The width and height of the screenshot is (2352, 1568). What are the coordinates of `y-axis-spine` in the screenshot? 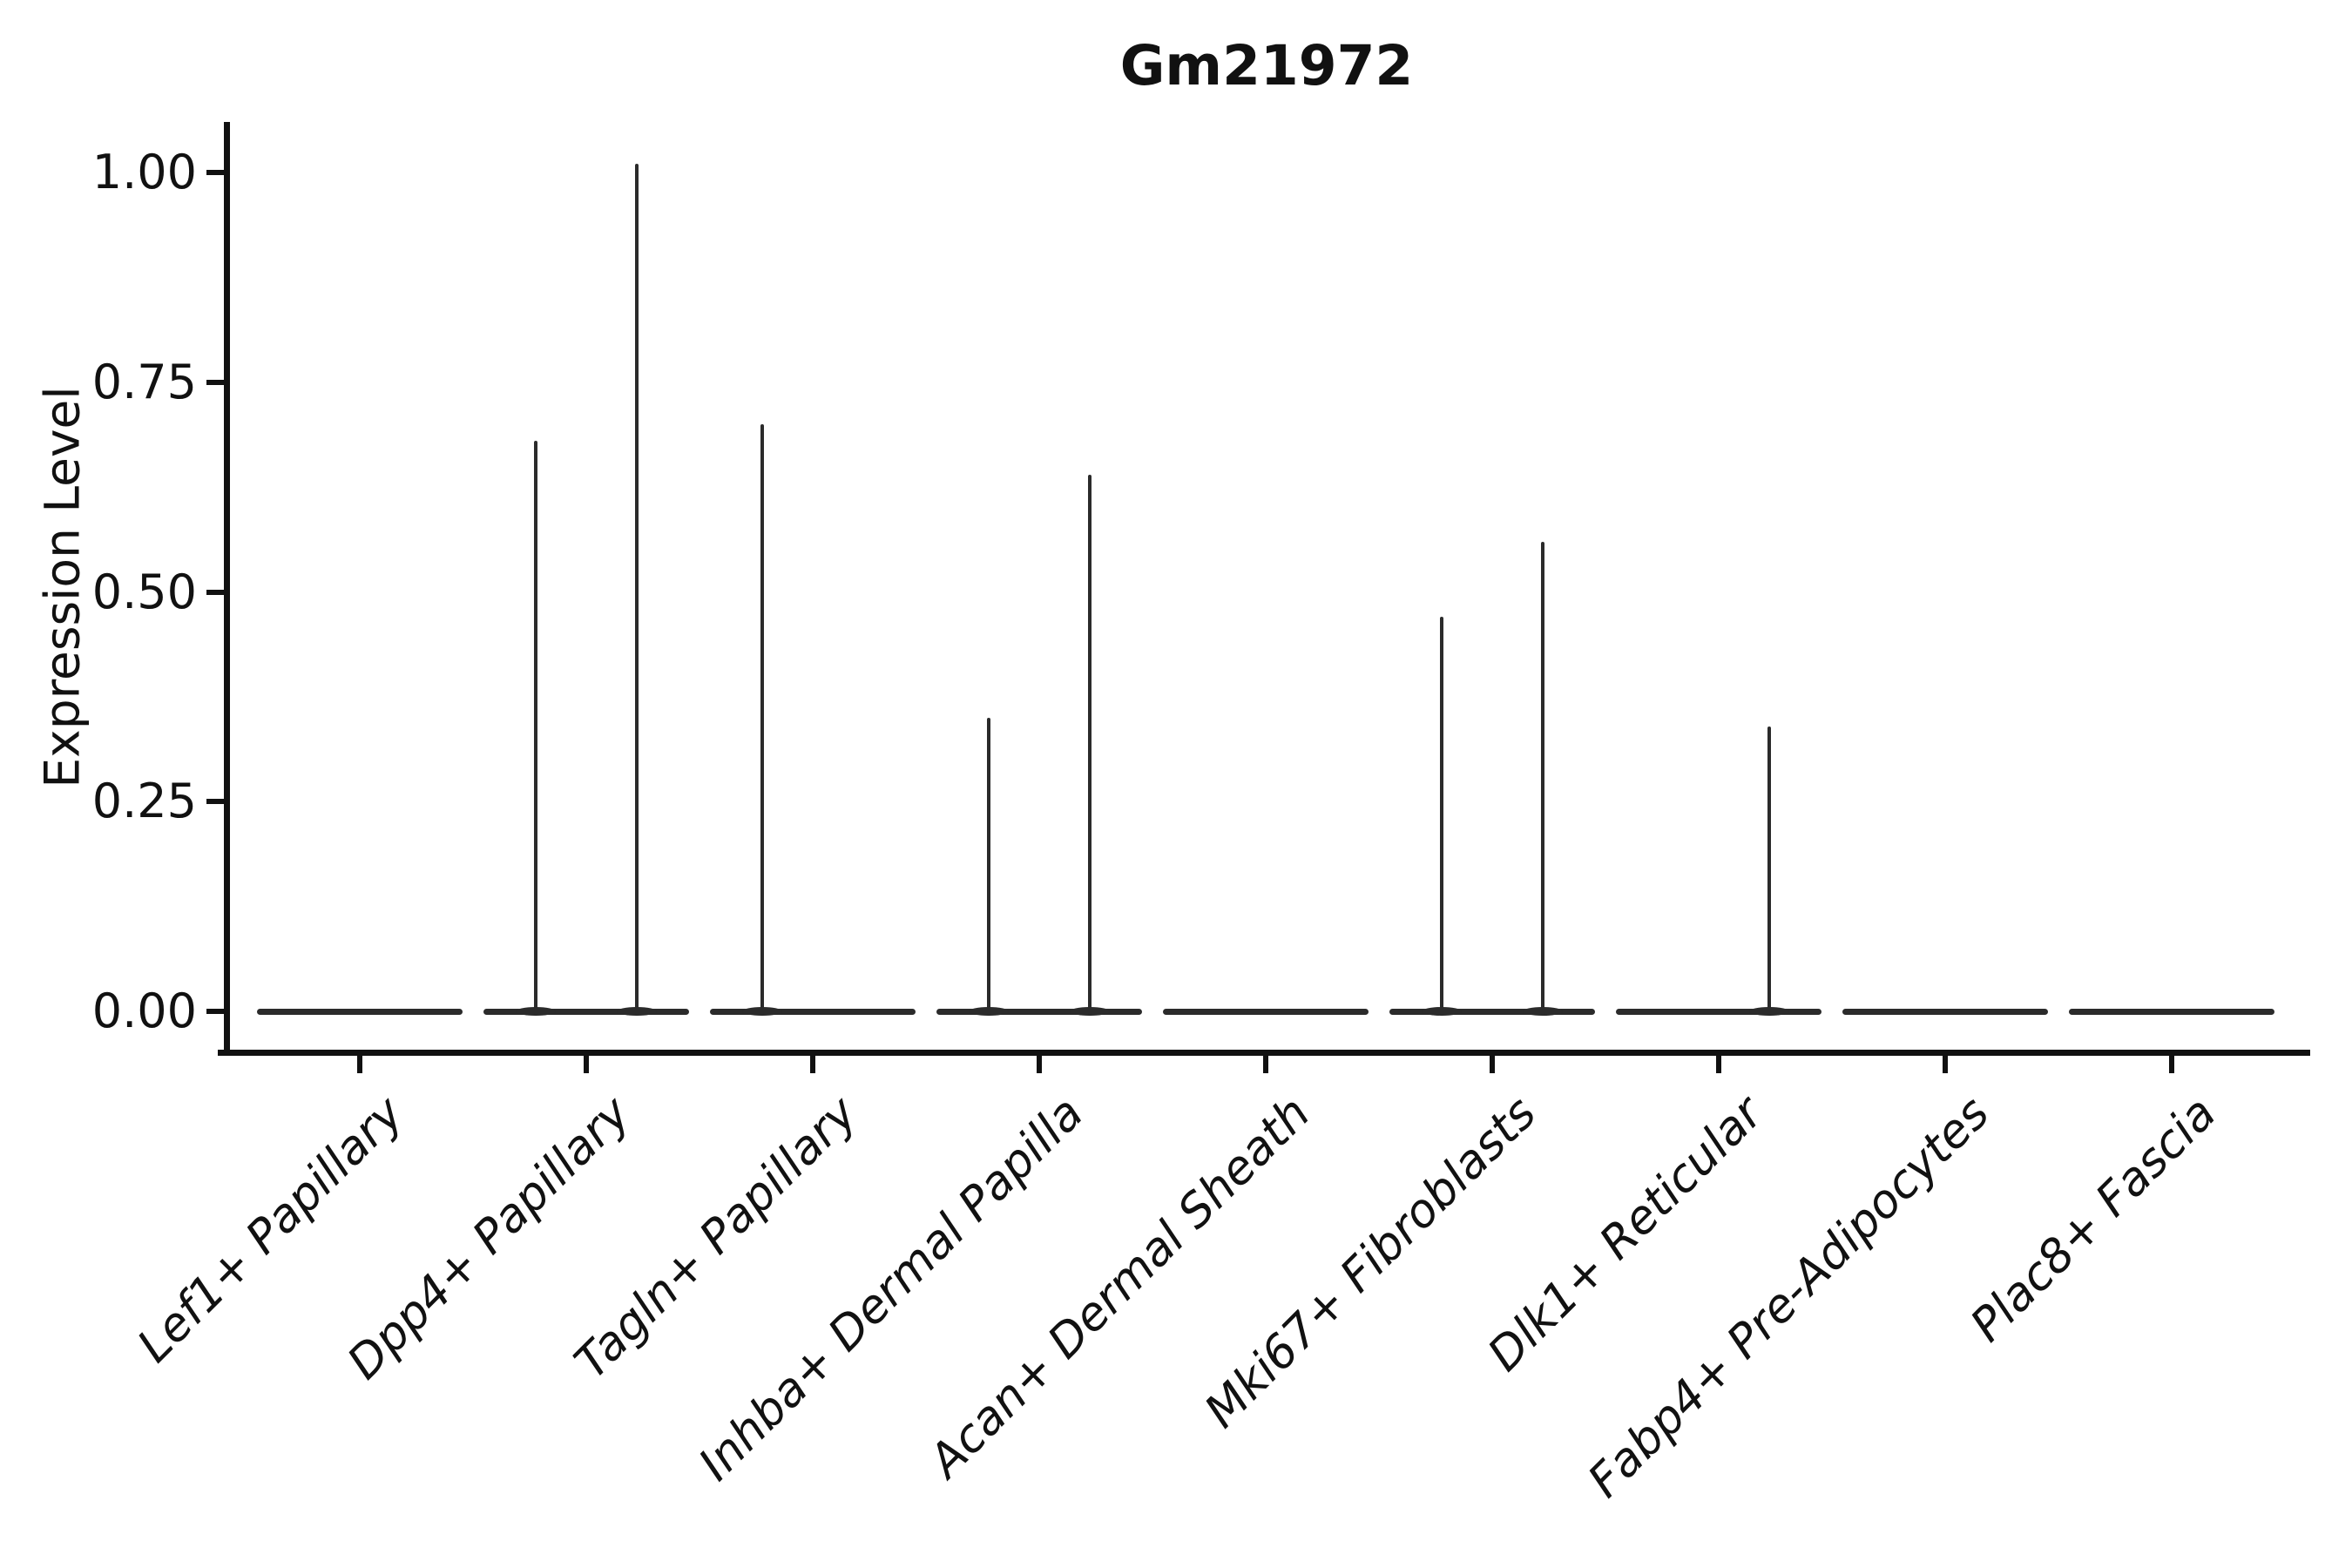 It's located at (227, 589).